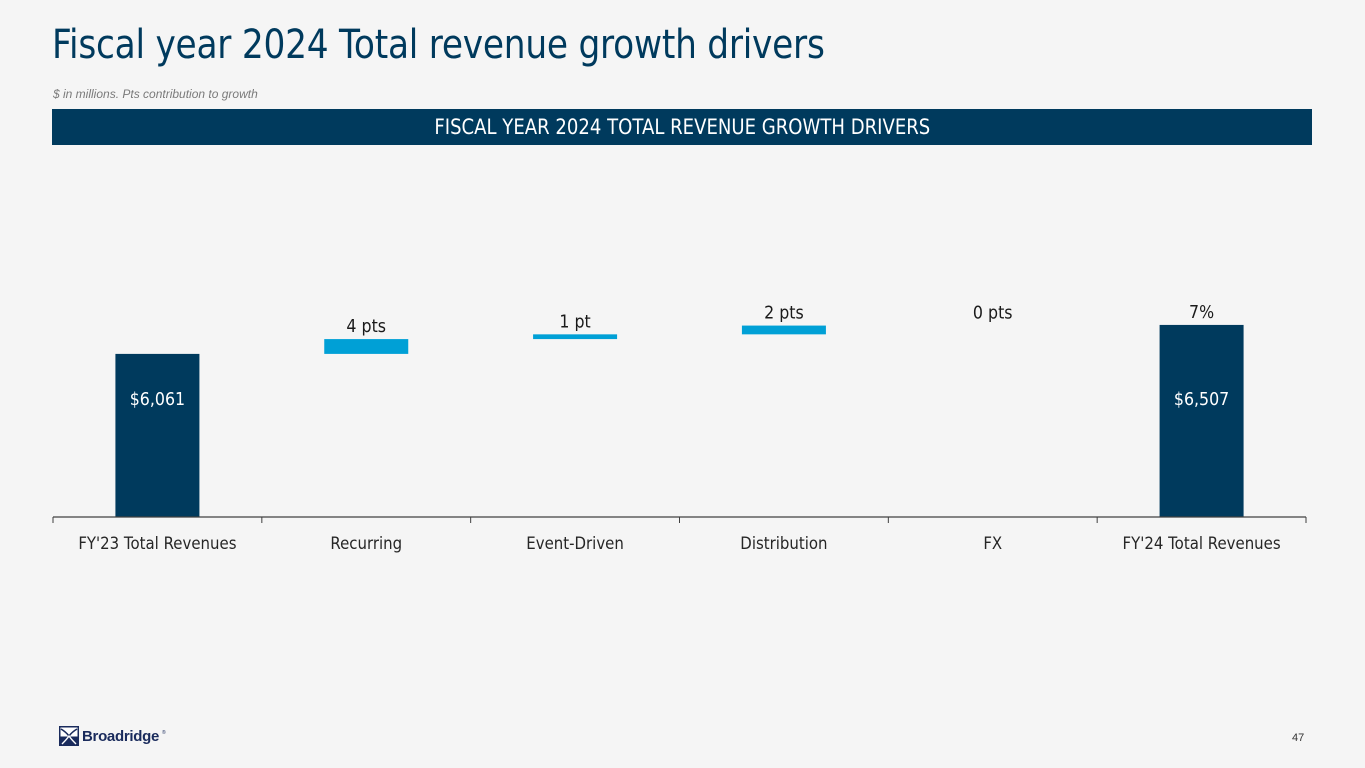  Describe the element at coordinates (164, 733) in the screenshot. I see `trademark-mark: ®` at that location.